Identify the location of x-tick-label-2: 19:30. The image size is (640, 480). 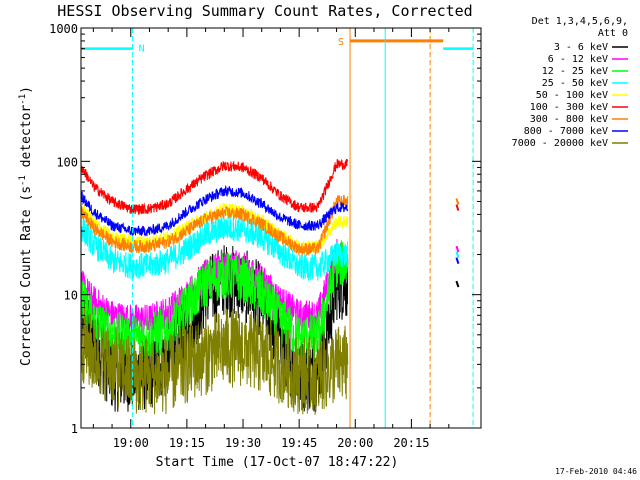
(243, 443).